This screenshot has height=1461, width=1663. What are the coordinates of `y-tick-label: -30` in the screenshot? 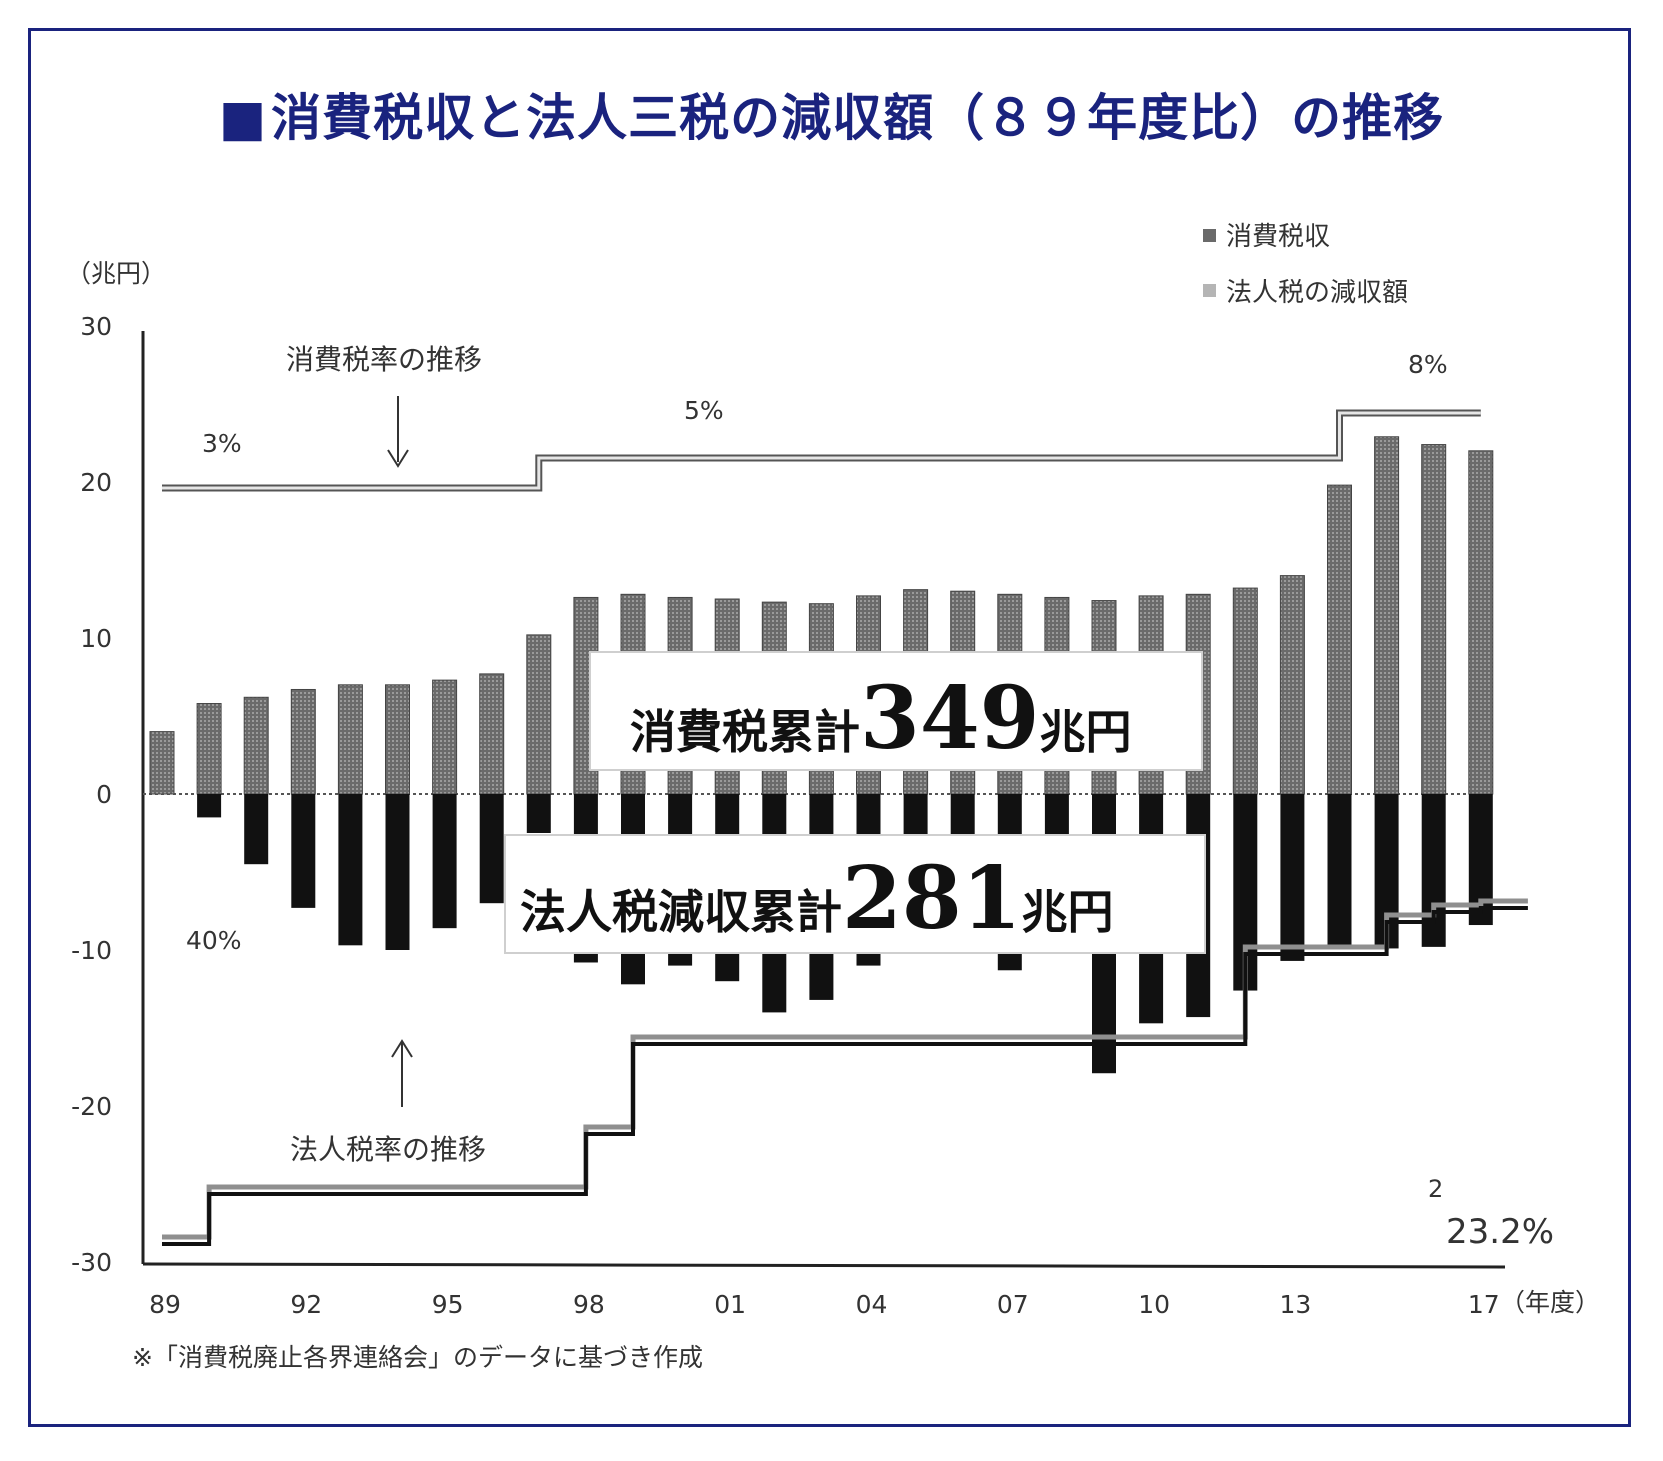 It's located at (91, 1262).